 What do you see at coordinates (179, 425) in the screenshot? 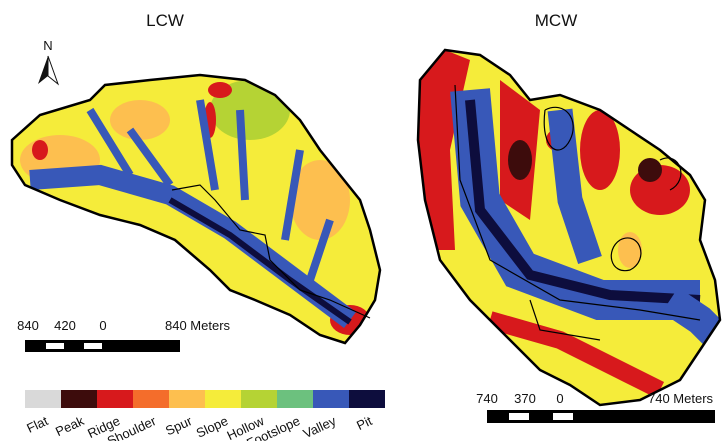
I see `legend-label: Spur` at bounding box center [179, 425].